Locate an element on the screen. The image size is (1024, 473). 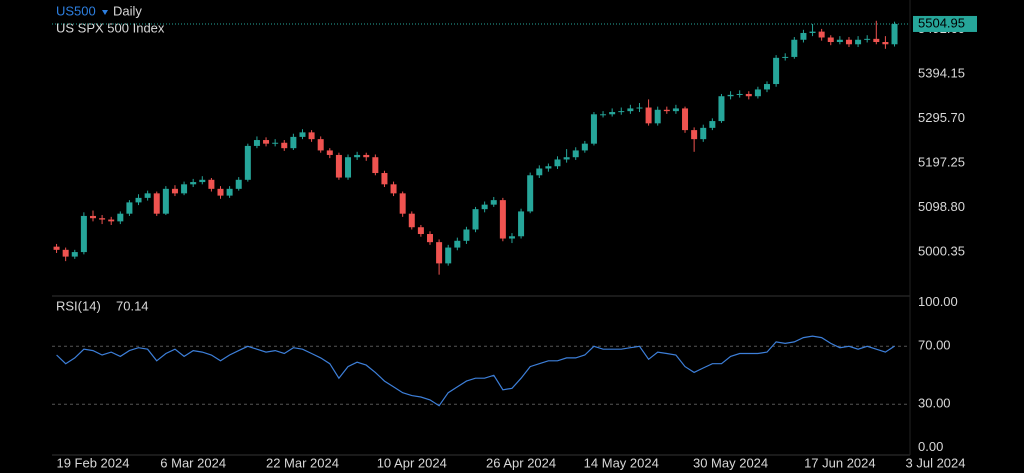
x-tick-label: 19 Feb 2024 is located at coordinates (92, 462).